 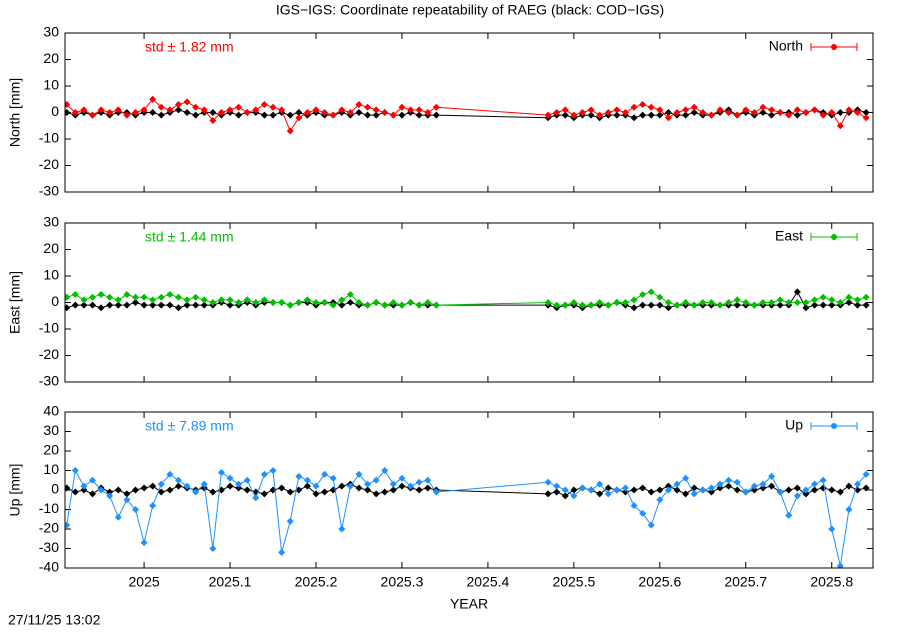 I want to click on plot-area, so click(x=467, y=300).